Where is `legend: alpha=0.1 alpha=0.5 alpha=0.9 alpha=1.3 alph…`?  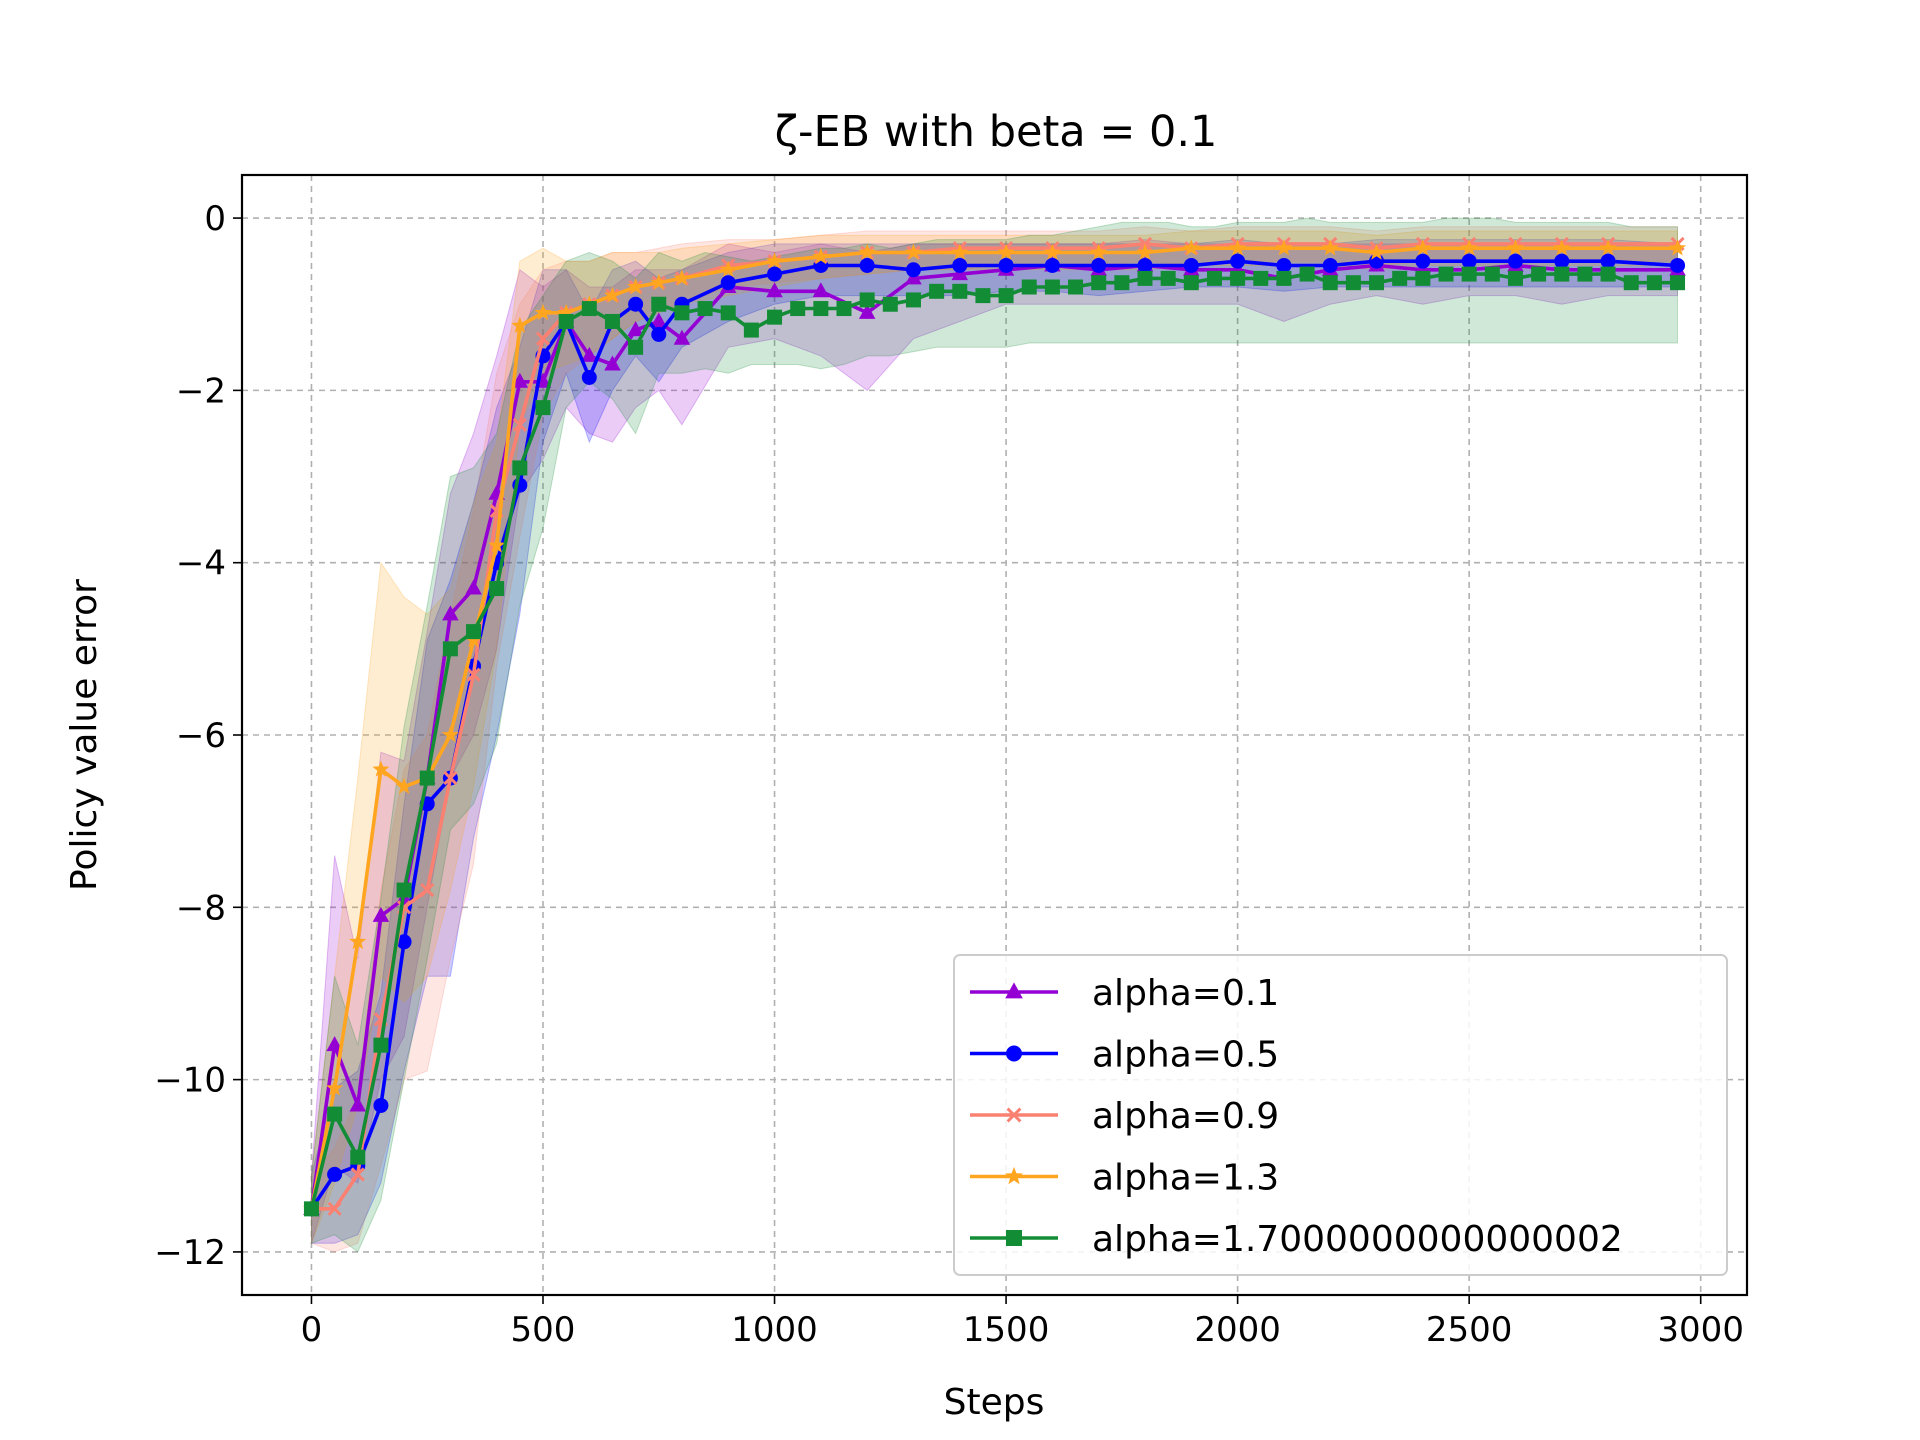 legend: alpha=0.1 alpha=0.5 alpha=0.9 alpha=1.3 alph… is located at coordinates (1340, 1115).